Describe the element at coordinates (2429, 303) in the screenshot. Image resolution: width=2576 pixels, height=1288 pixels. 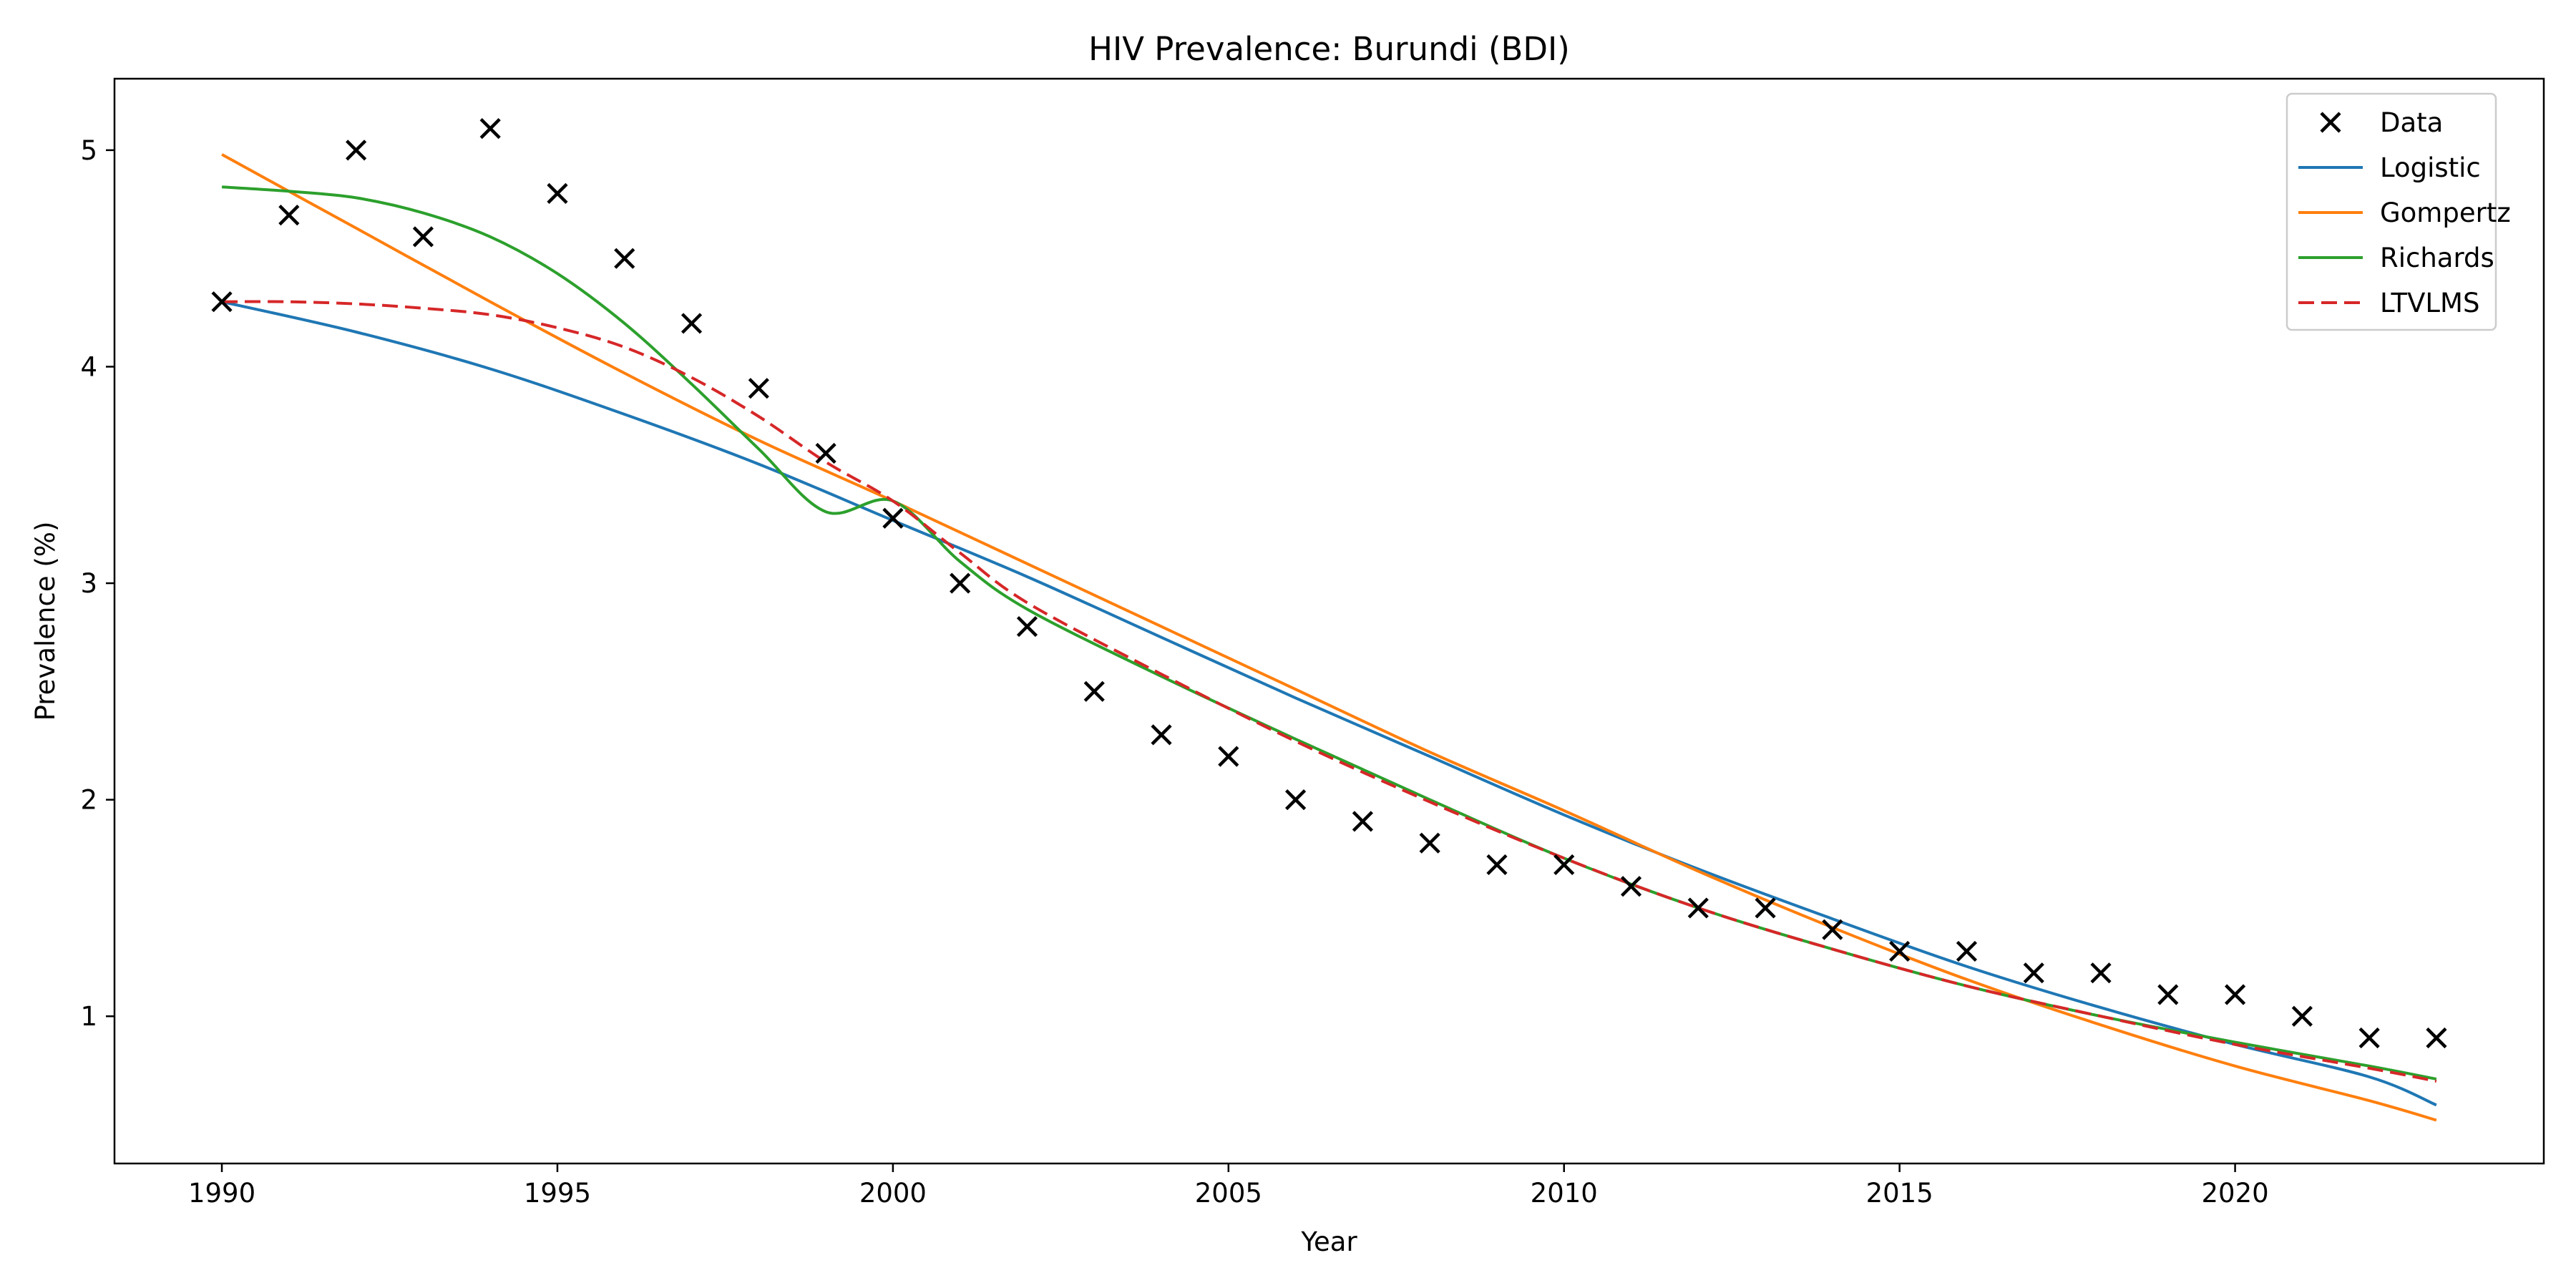
I see `legend-label: LTVLMS` at that location.